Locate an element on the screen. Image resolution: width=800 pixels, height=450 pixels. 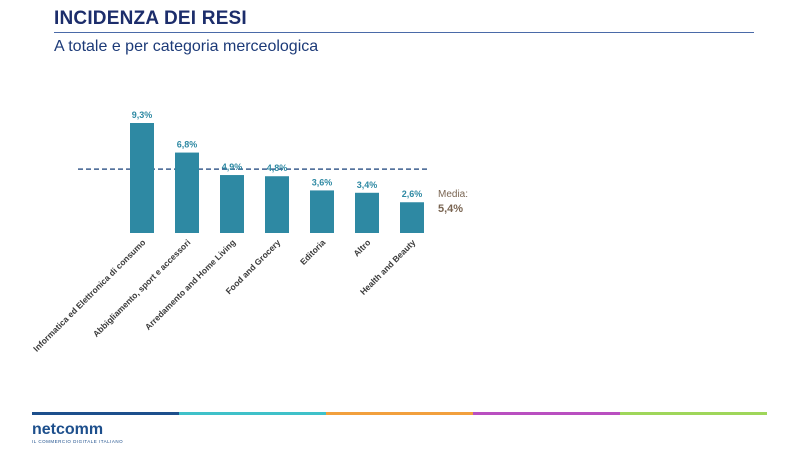
netcomm-logo: netcomm IL COMMERCIO DIGITALE ITALIANO is located at coordinates (78, 433).